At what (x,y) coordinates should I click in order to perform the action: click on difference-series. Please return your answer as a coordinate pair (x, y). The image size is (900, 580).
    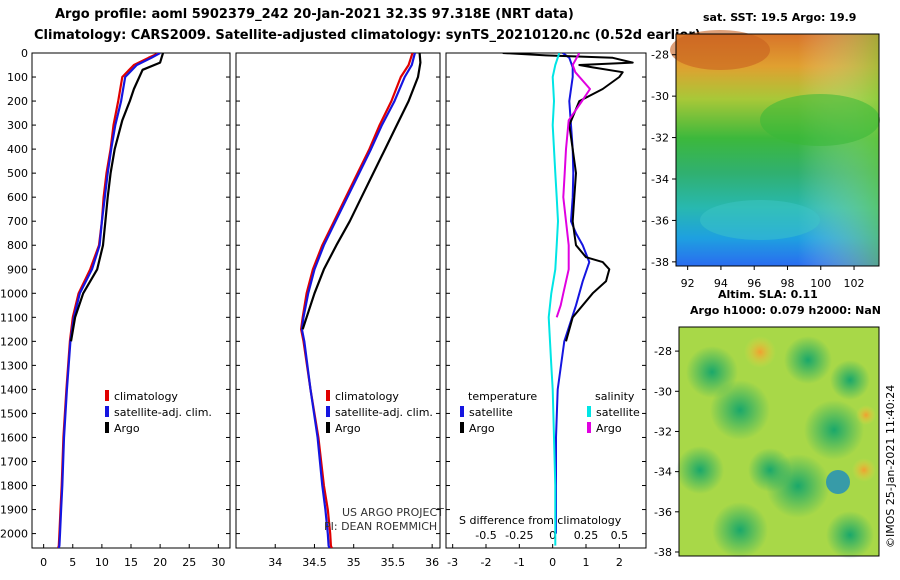
    Looking at the image, I should click on (568, 299).